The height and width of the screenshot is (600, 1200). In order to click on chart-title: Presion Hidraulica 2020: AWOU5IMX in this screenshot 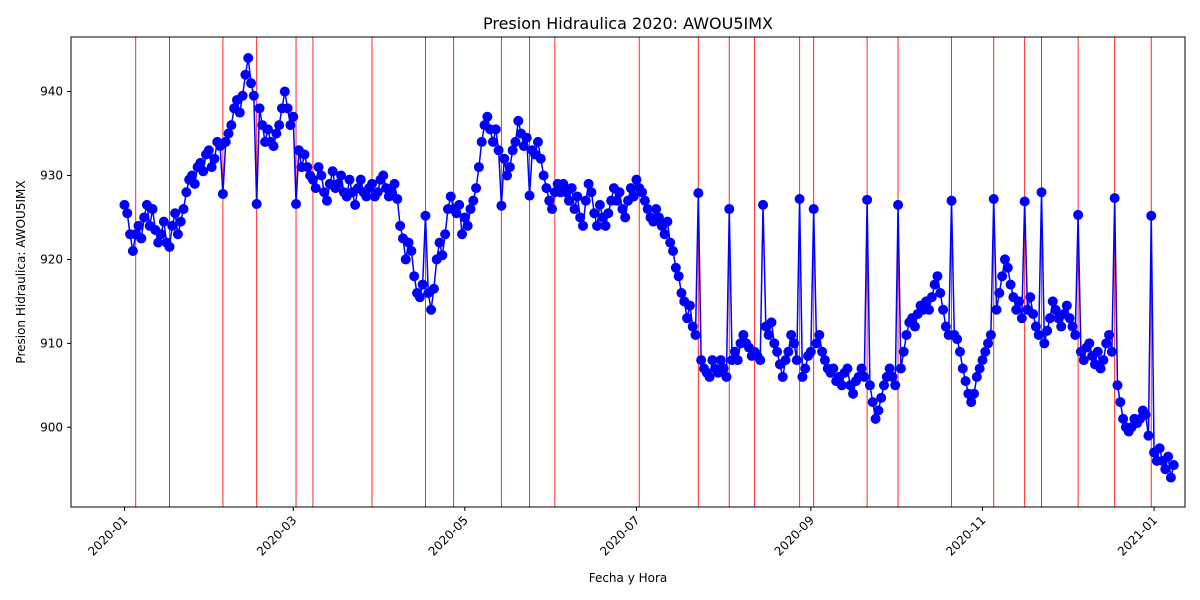, I will do `click(628, 23)`.